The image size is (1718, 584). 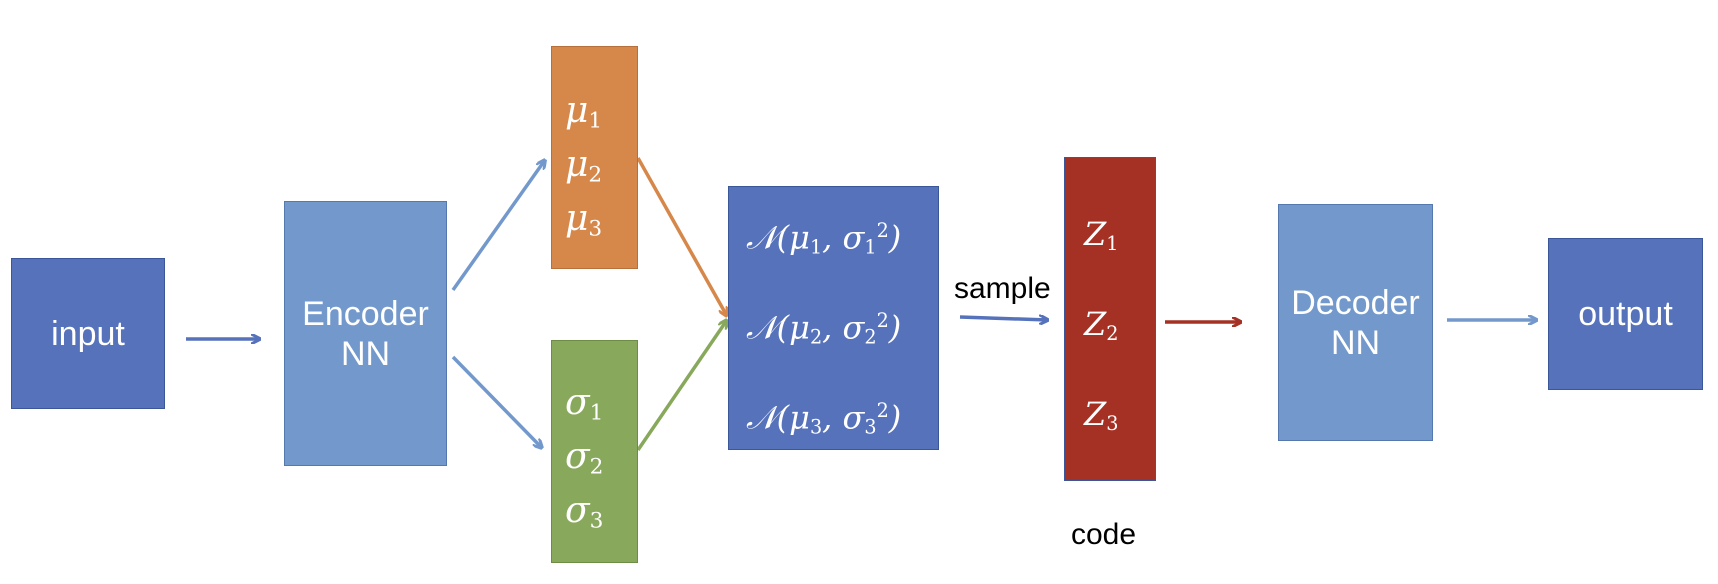 I want to click on decoder-box: Decoder NN, so click(x=1355, y=322).